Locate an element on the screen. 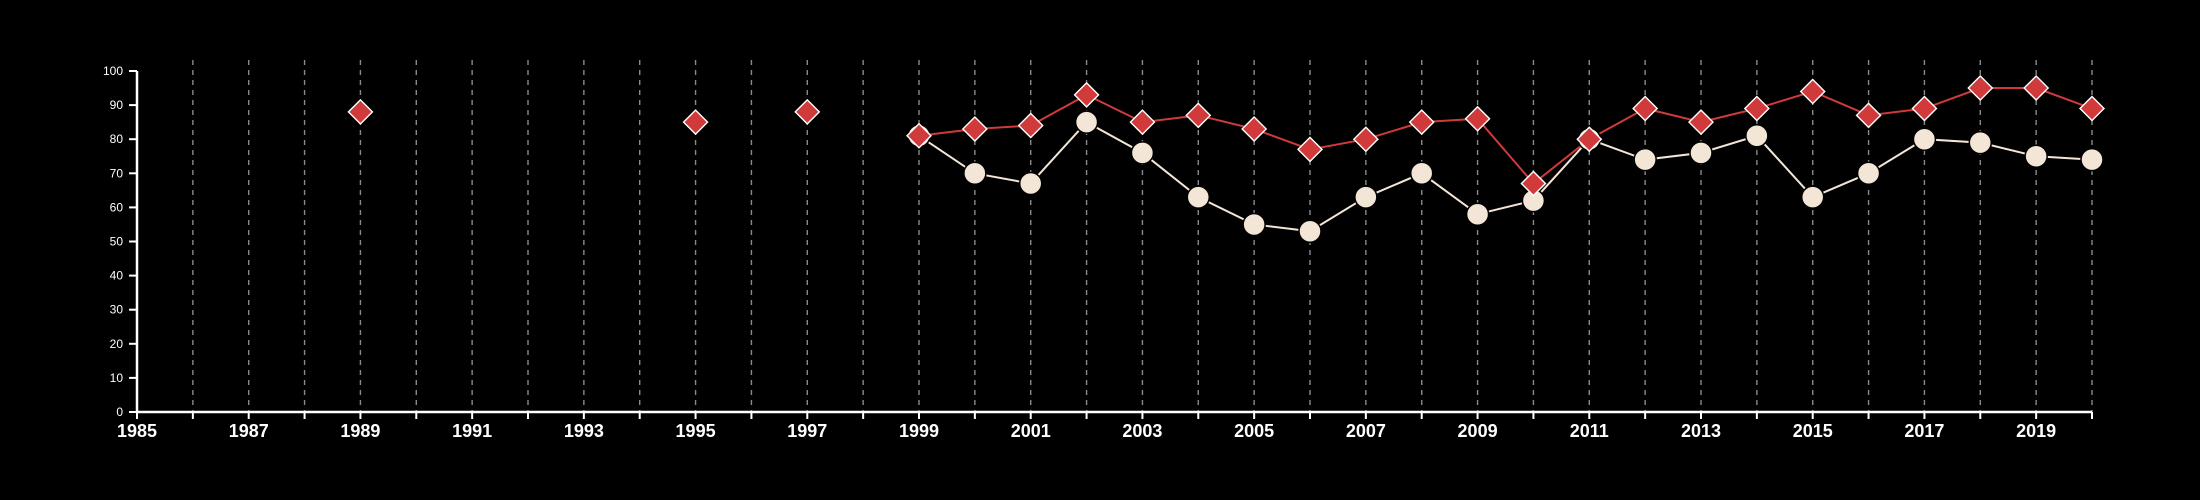 This screenshot has height=500, width=2200. series-2-point-2010 is located at coordinates (1533, 183).